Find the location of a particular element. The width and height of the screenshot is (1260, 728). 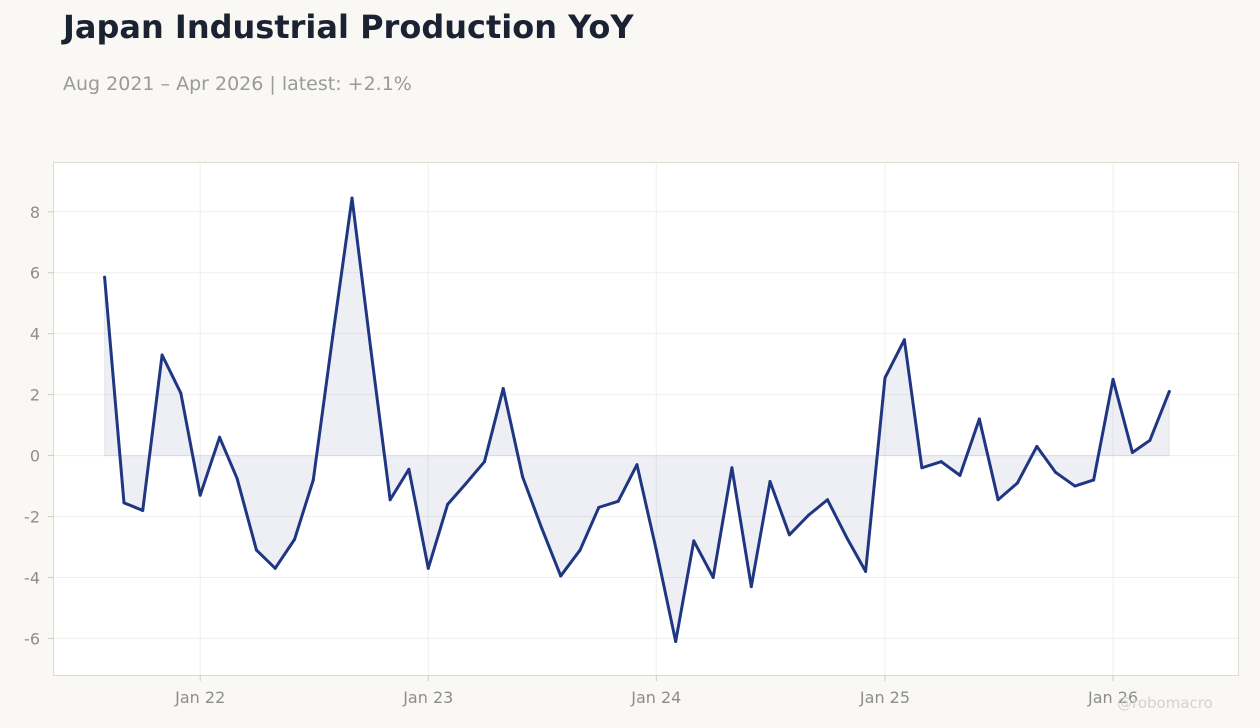

y-tick-label: 2 is located at coordinates (35, 395).